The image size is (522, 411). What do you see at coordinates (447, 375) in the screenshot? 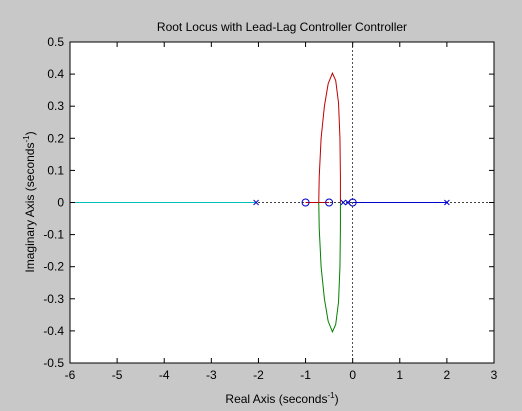
I see `x-tick-label: 2` at bounding box center [447, 375].